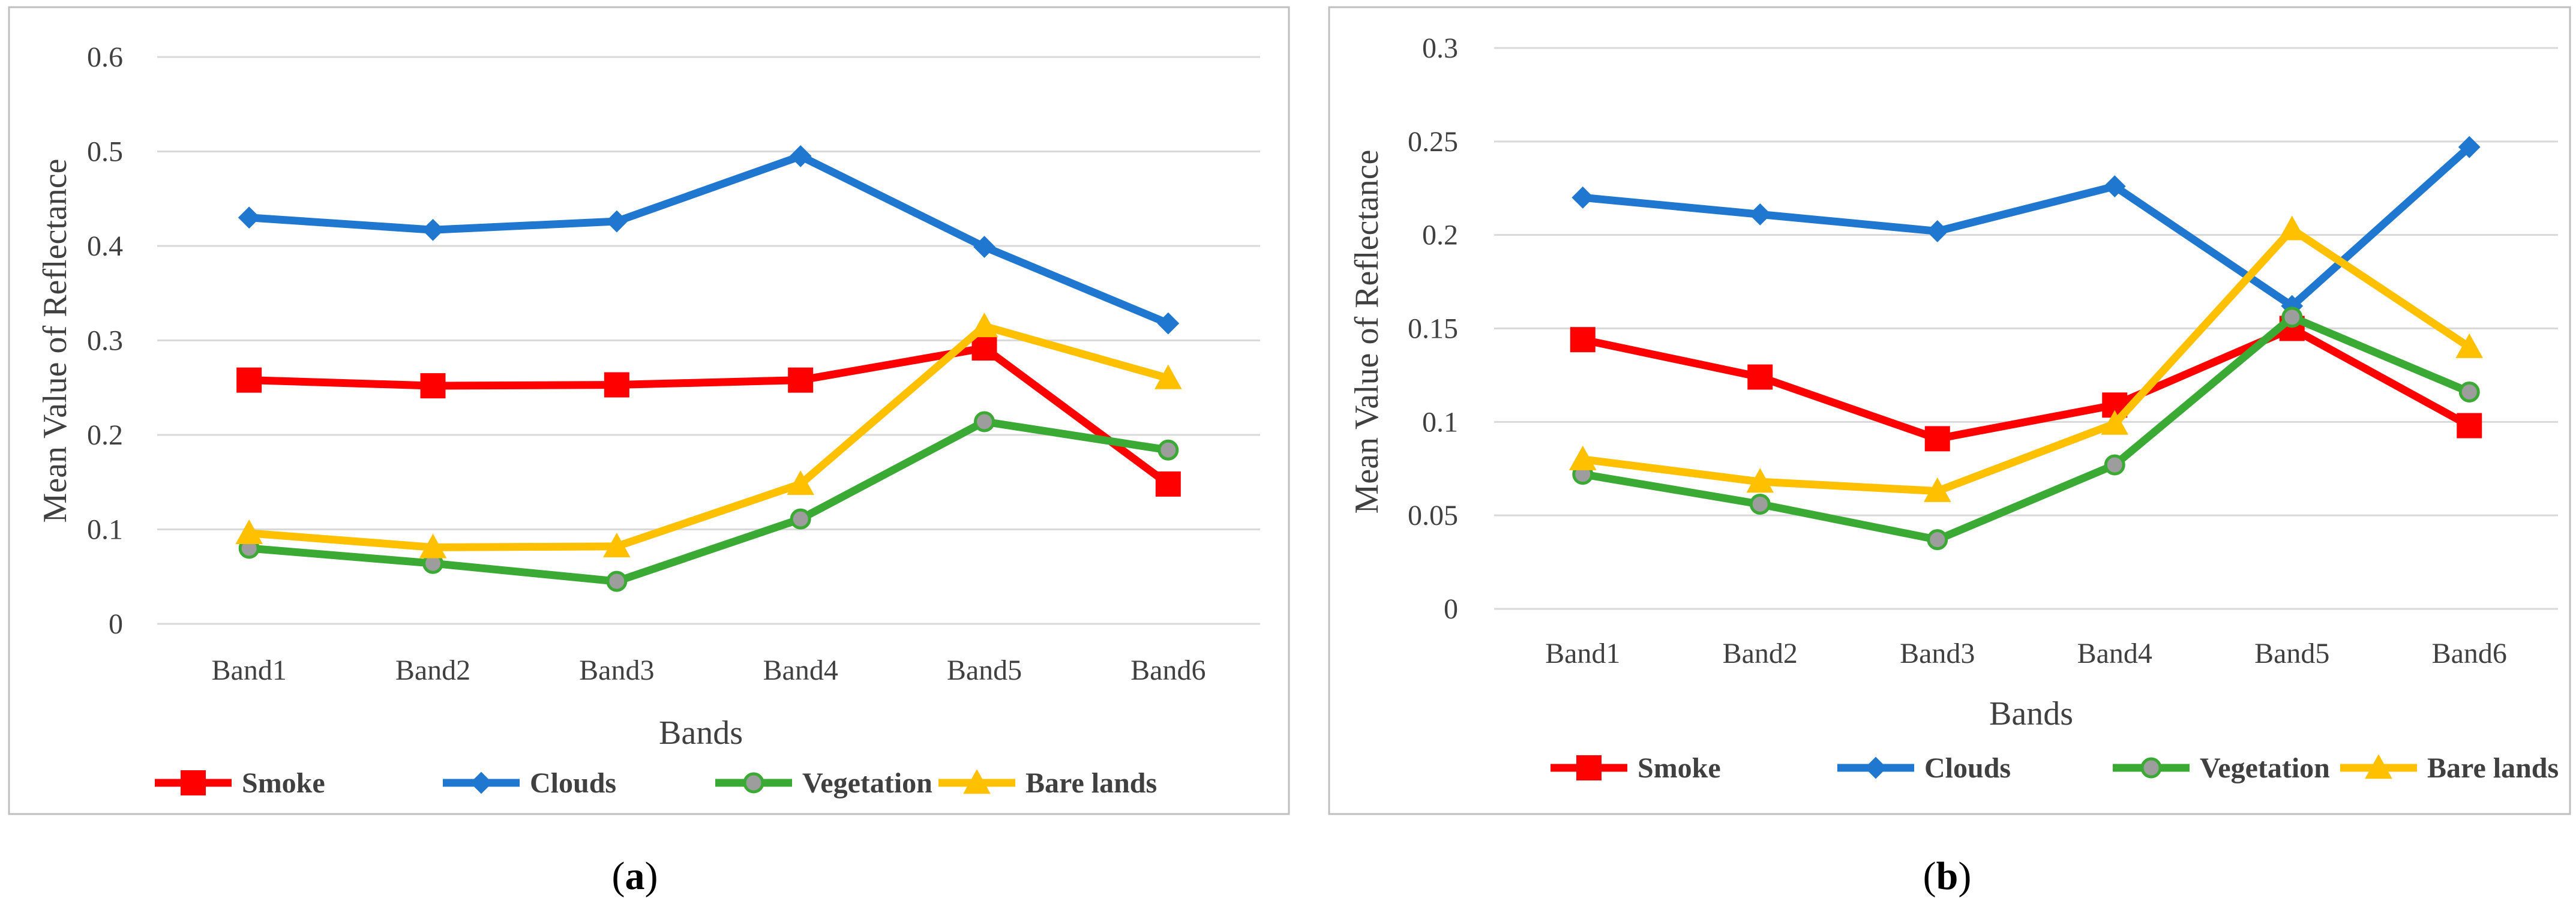  I want to click on panel-label-a: (a), so click(635, 876).